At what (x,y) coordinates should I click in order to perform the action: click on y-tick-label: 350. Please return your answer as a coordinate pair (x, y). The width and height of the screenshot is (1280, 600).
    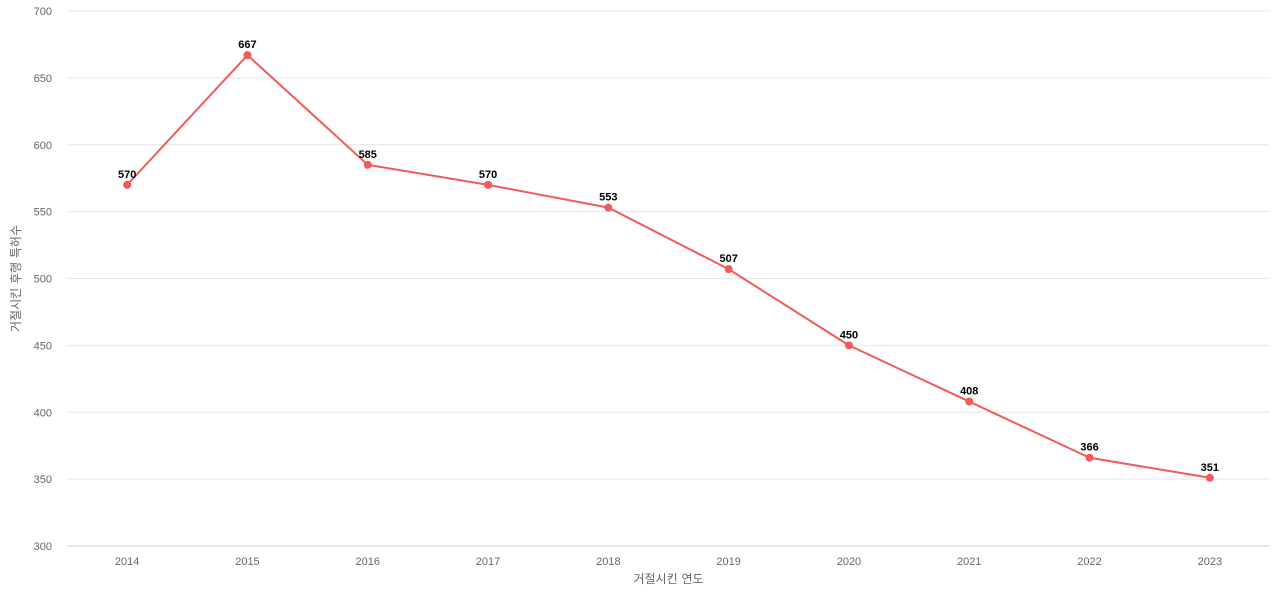
    Looking at the image, I should click on (43, 480).